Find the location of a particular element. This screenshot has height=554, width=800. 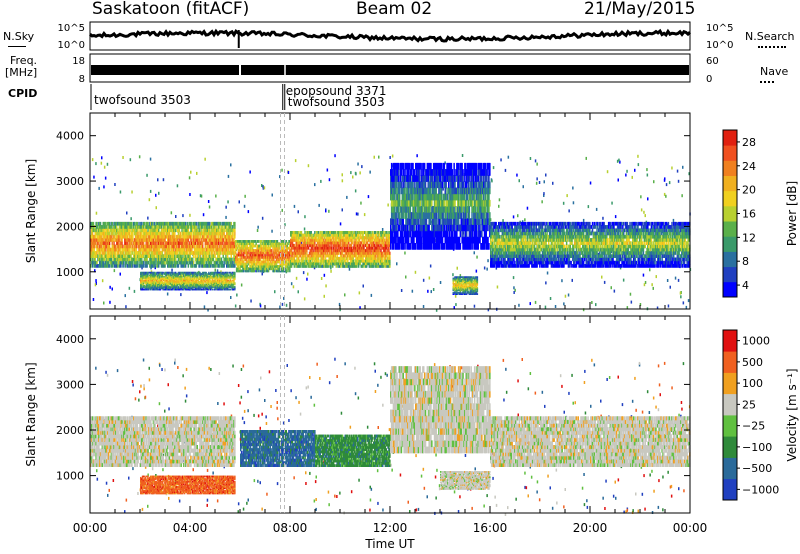

cpid-entry: twofsound 3503 is located at coordinates (142, 100).